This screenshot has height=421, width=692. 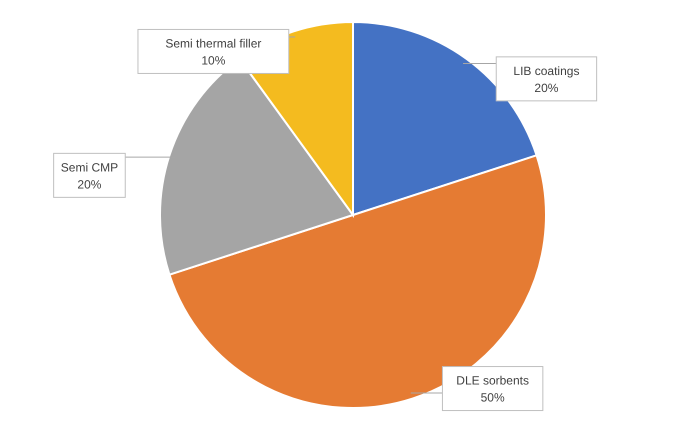 What do you see at coordinates (492, 381) in the screenshot?
I see `slice-label: DLE sorbents` at bounding box center [492, 381].